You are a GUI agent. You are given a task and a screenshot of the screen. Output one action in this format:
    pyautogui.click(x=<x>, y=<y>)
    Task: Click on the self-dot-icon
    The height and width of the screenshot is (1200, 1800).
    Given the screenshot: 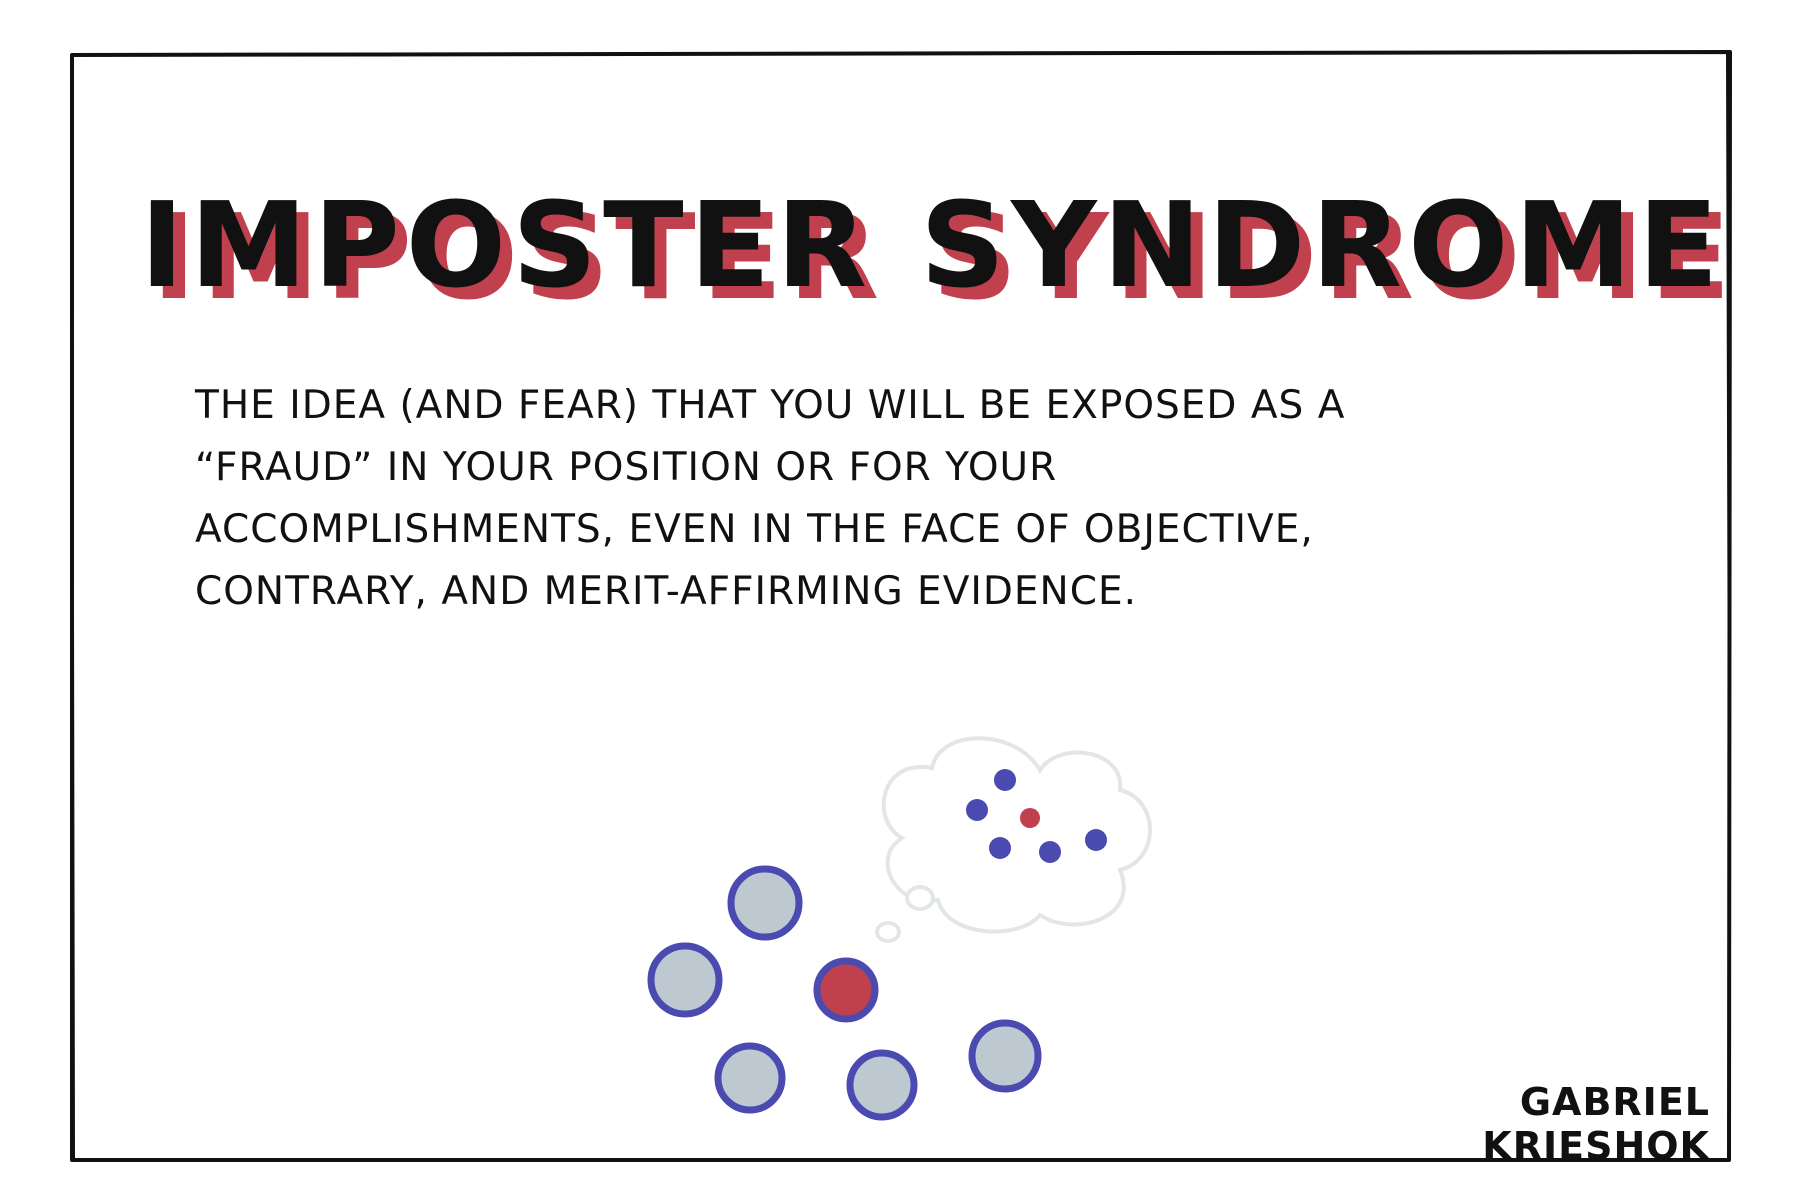 What is the action you would take?
    pyautogui.click(x=846, y=990)
    